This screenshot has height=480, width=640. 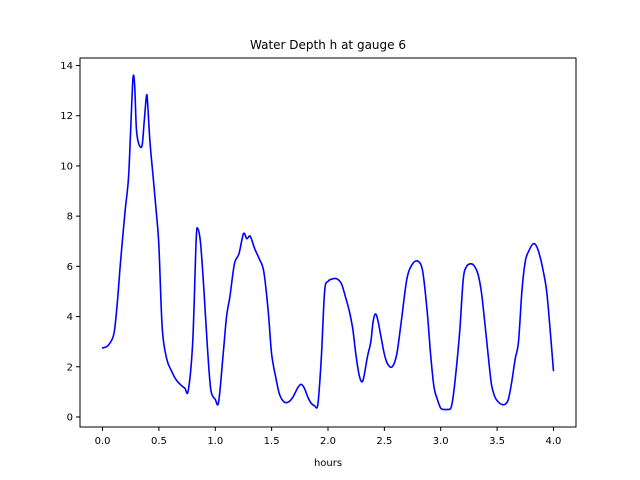 I want to click on x-tick-label: 1.0, so click(x=215, y=441).